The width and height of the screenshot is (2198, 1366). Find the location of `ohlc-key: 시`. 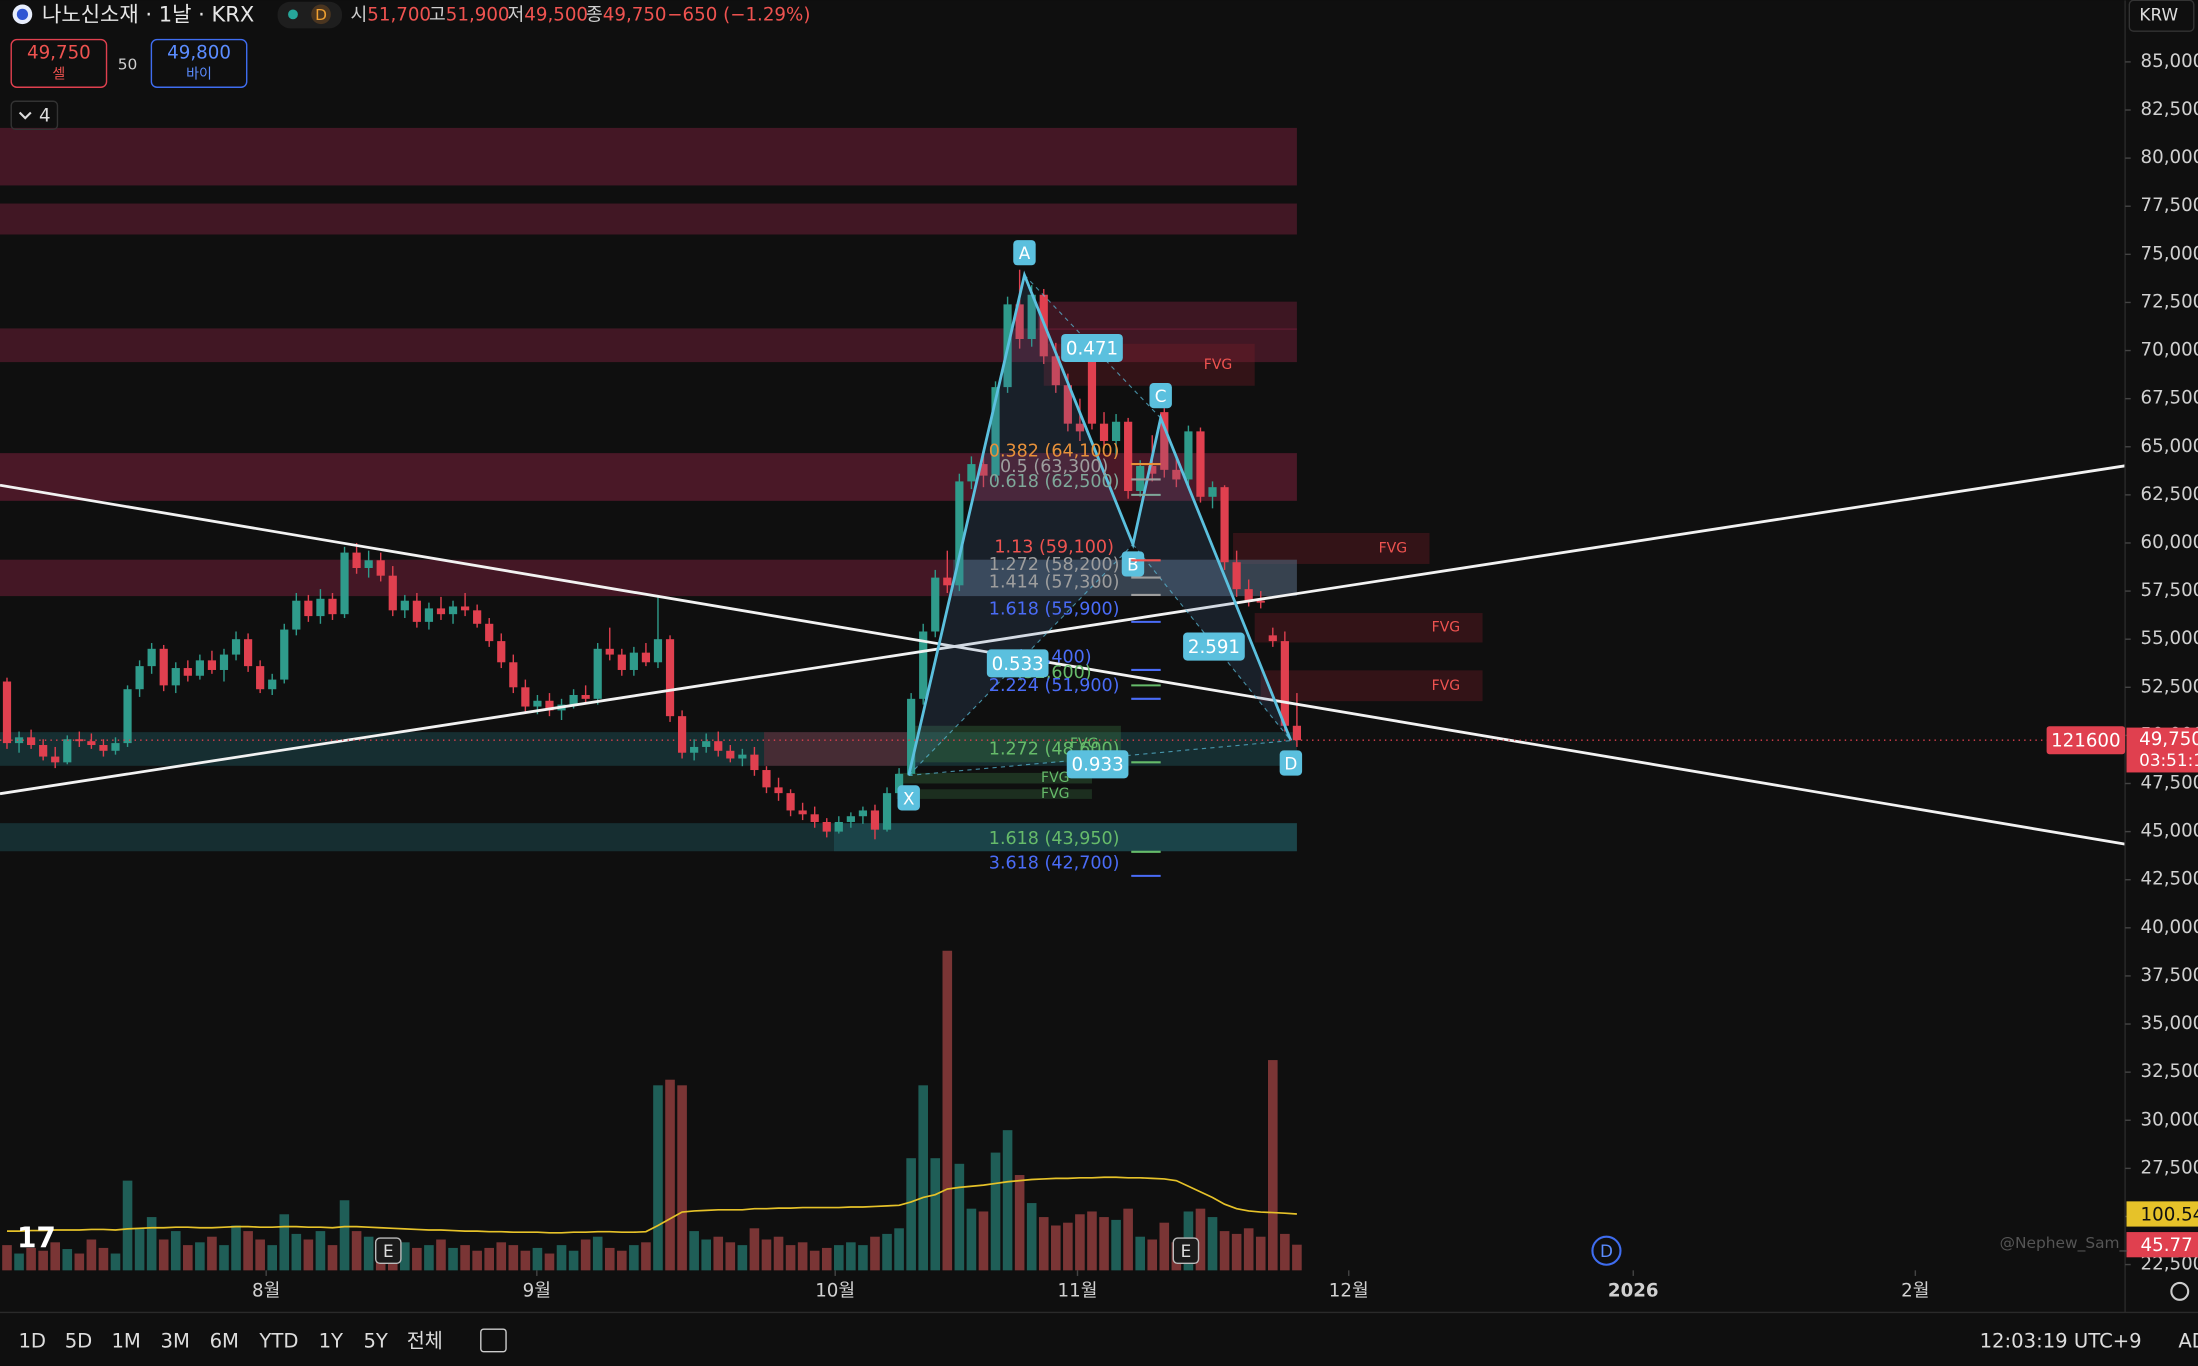

ohlc-key: 시 is located at coordinates (358, 15).